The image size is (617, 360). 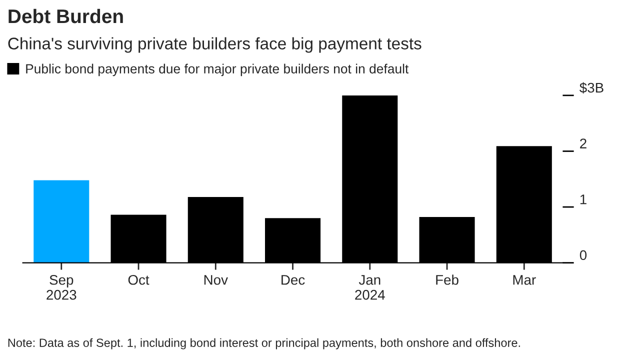 What do you see at coordinates (592, 88) in the screenshot?
I see `y-tick-label: $3B` at bounding box center [592, 88].